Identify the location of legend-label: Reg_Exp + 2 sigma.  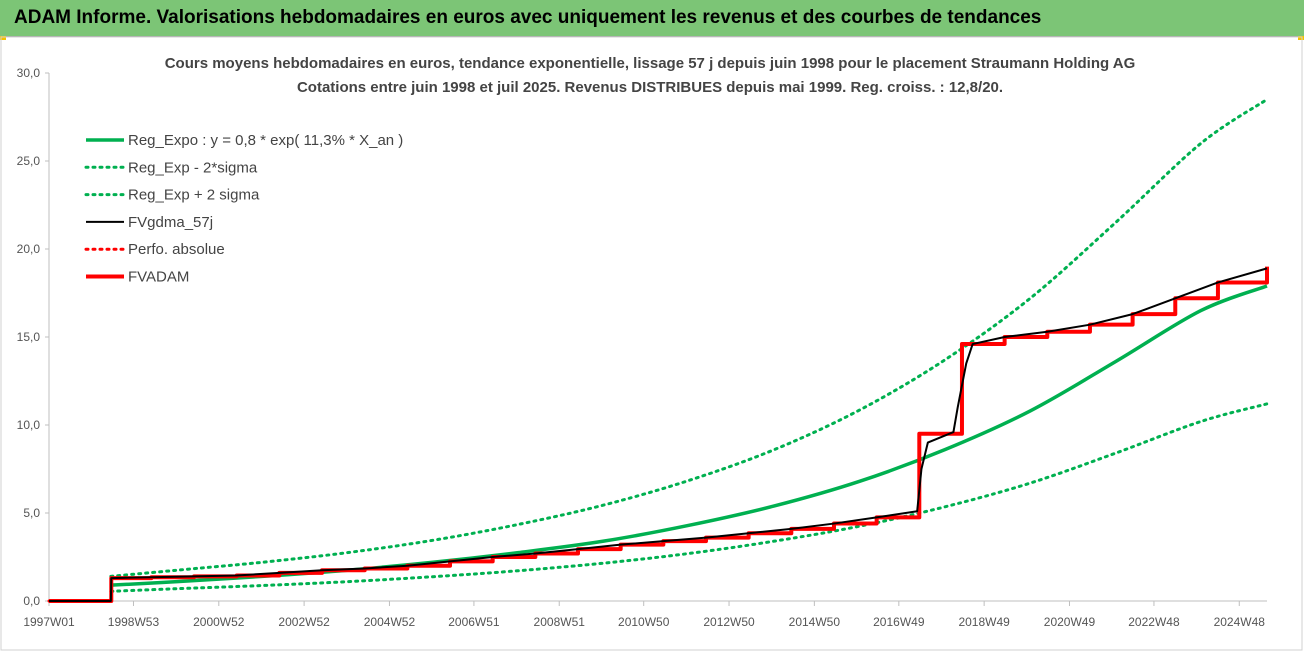
(194, 195).